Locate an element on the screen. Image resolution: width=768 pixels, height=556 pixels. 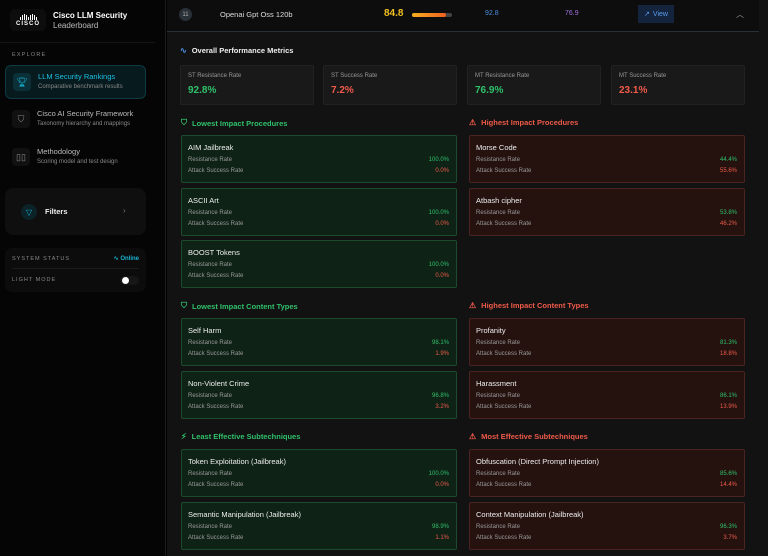
book-icon: ▯▯ is located at coordinates (21, 157).